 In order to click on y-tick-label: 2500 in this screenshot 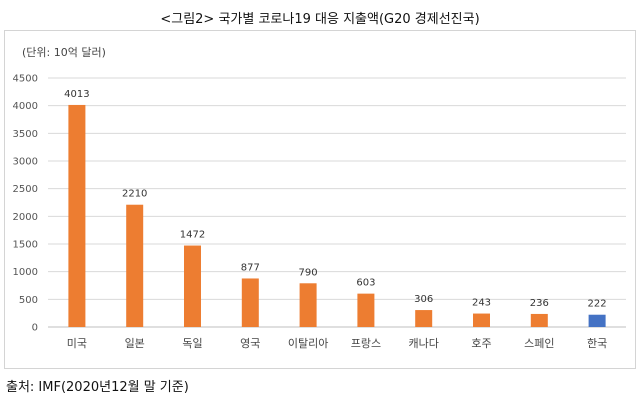, I will do `click(25, 189)`.